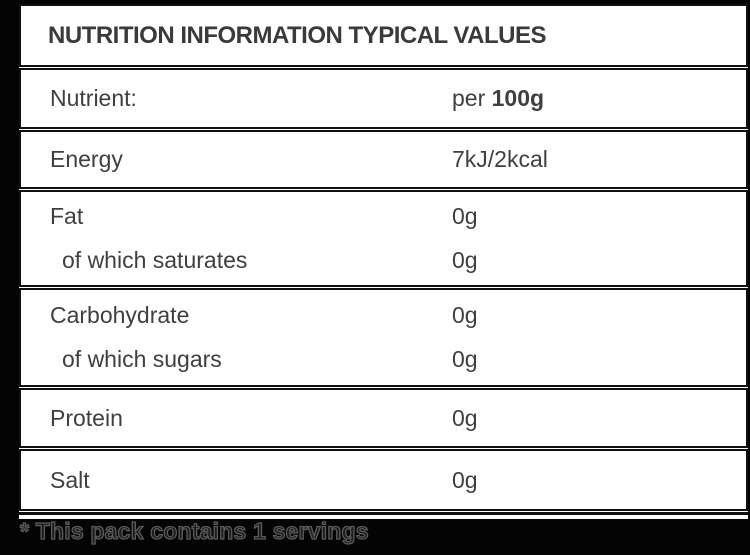  What do you see at coordinates (383, 480) in the screenshot?
I see `row-salt: Salt 0g` at bounding box center [383, 480].